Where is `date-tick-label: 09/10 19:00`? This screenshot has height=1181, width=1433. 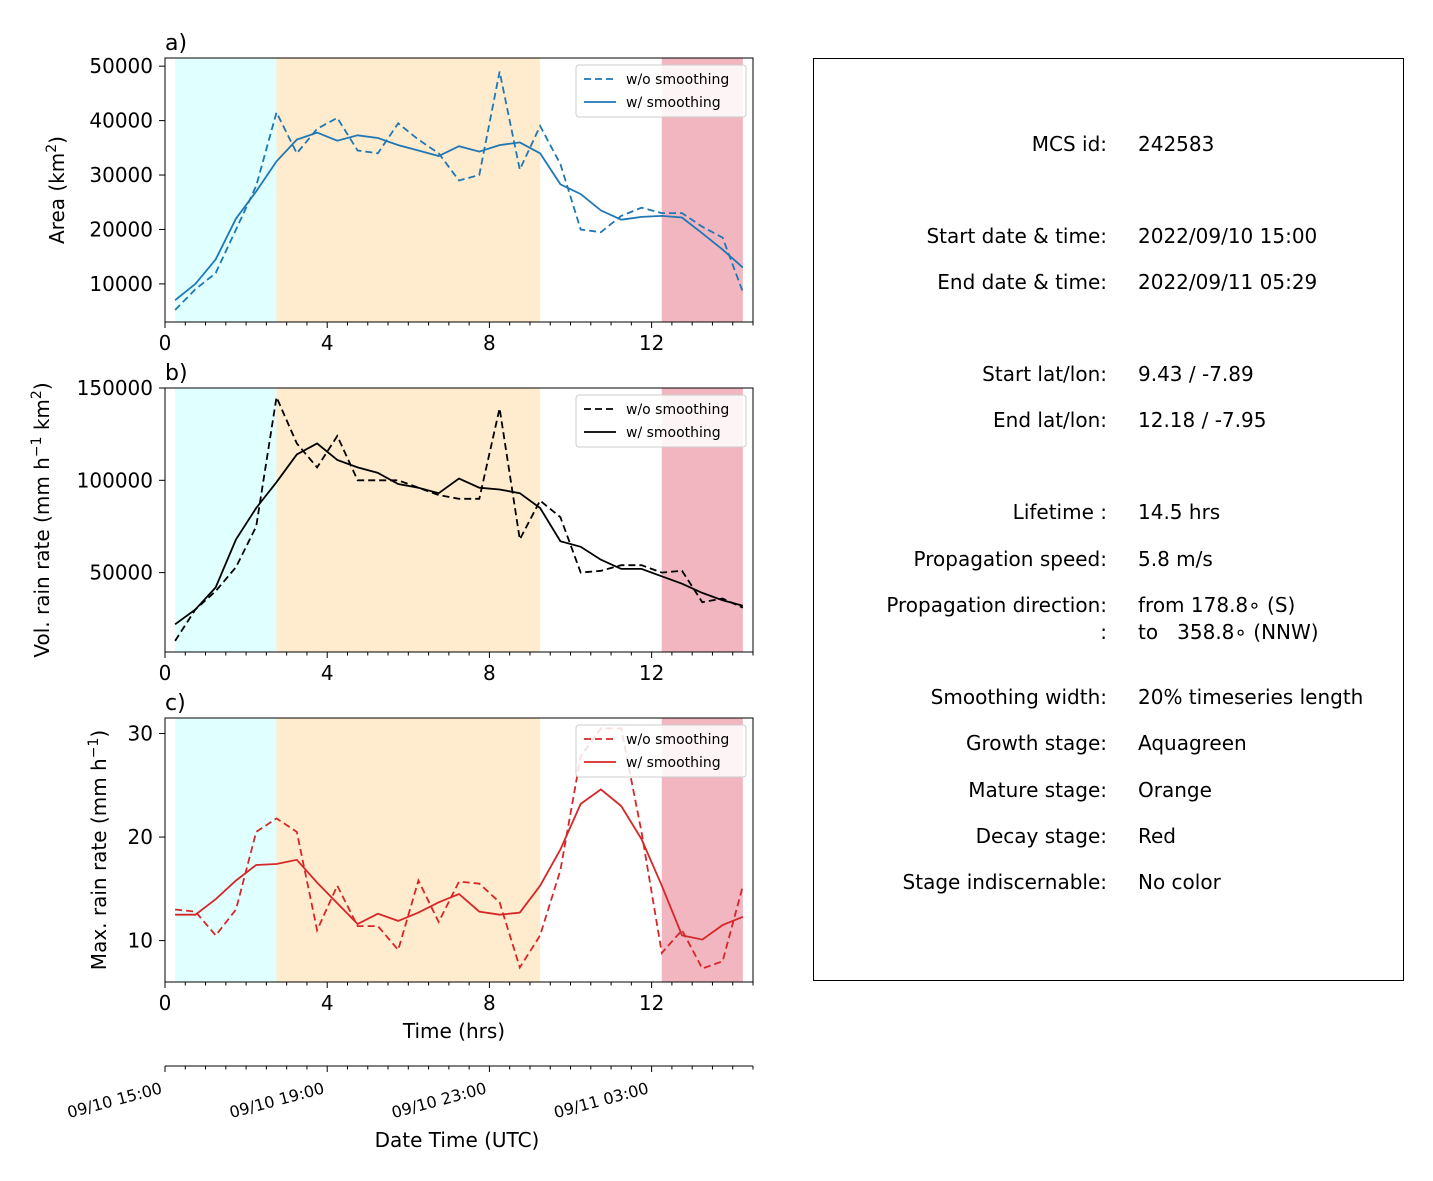
date-tick-label: 09/10 19:00 is located at coordinates (276, 1101).